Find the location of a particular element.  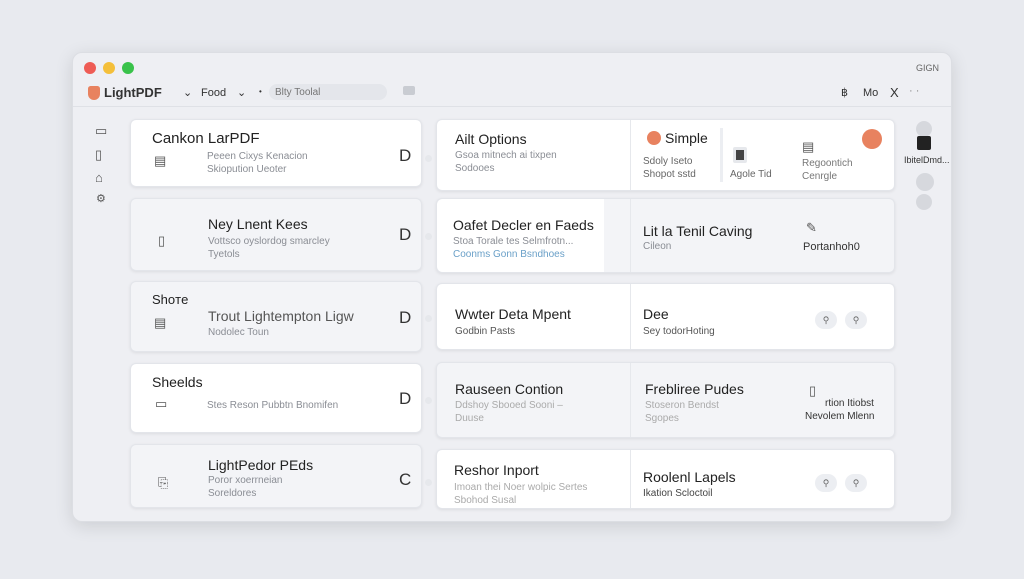

gear-icon: ⚙ is located at coordinates (101, 199).